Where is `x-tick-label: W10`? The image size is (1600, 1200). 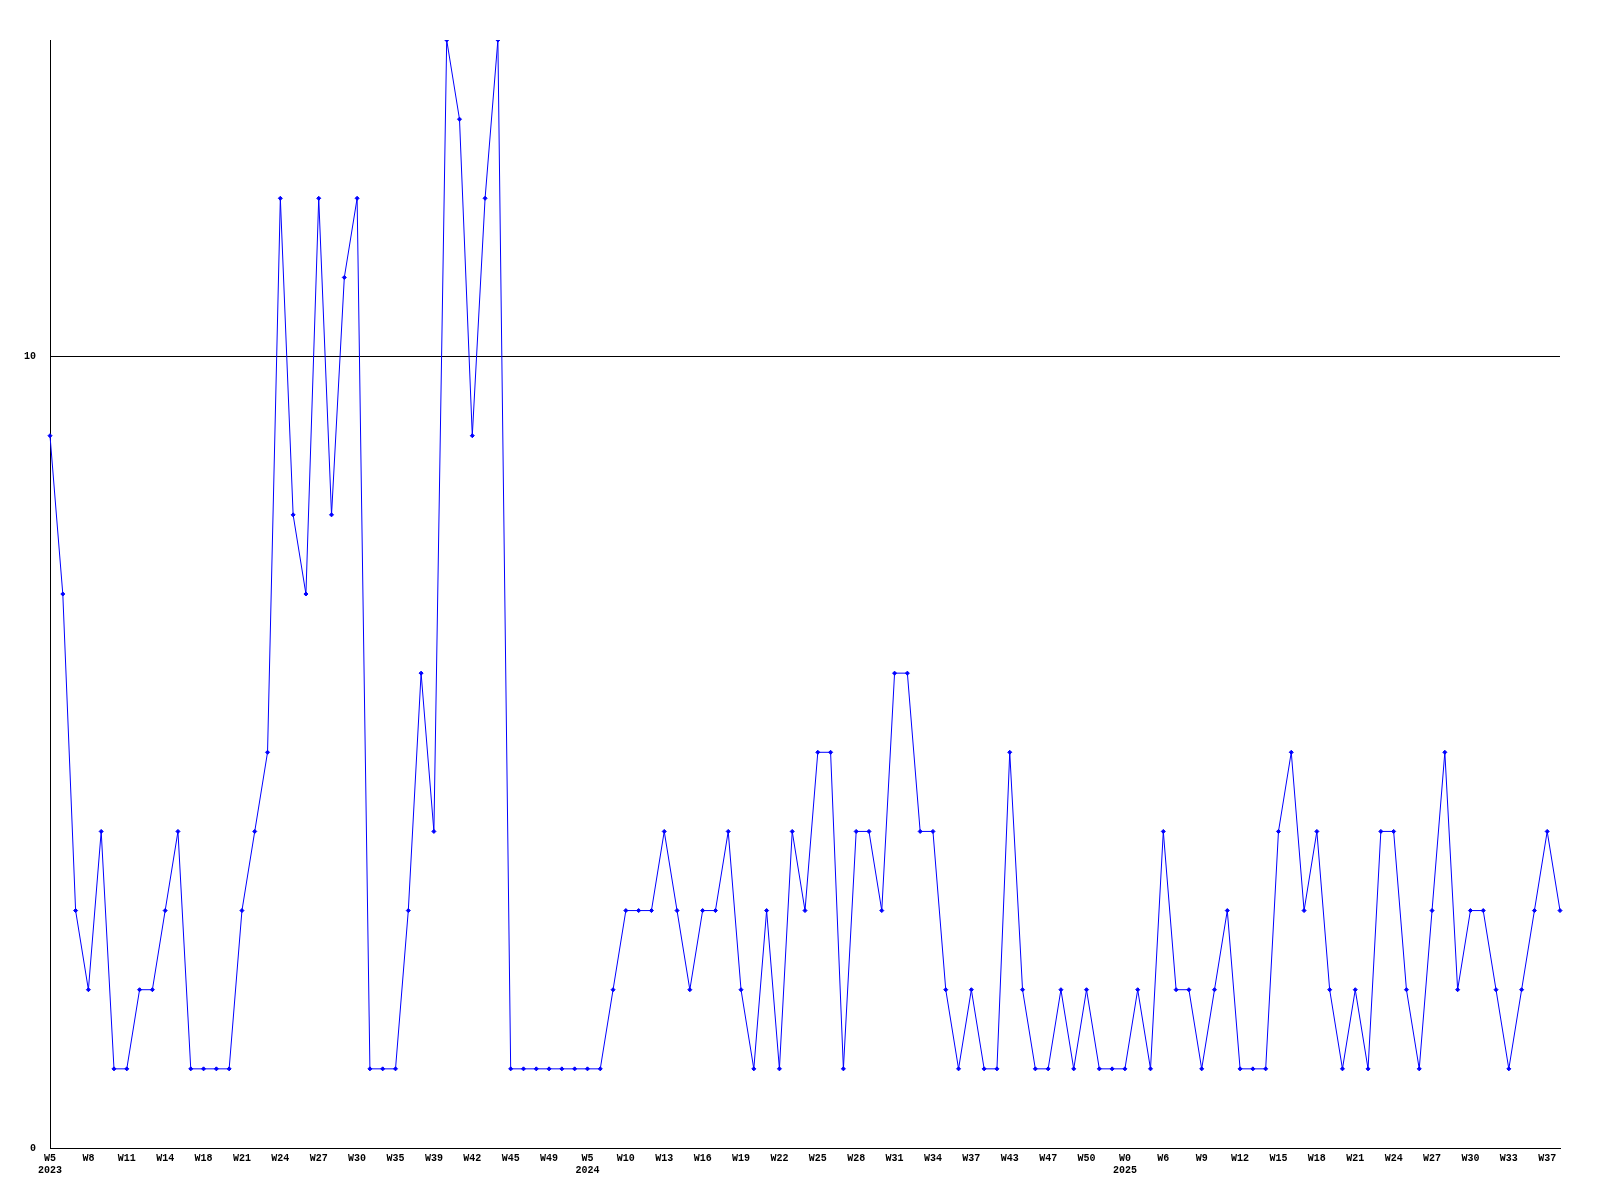 x-tick-label: W10 is located at coordinates (625, 1158).